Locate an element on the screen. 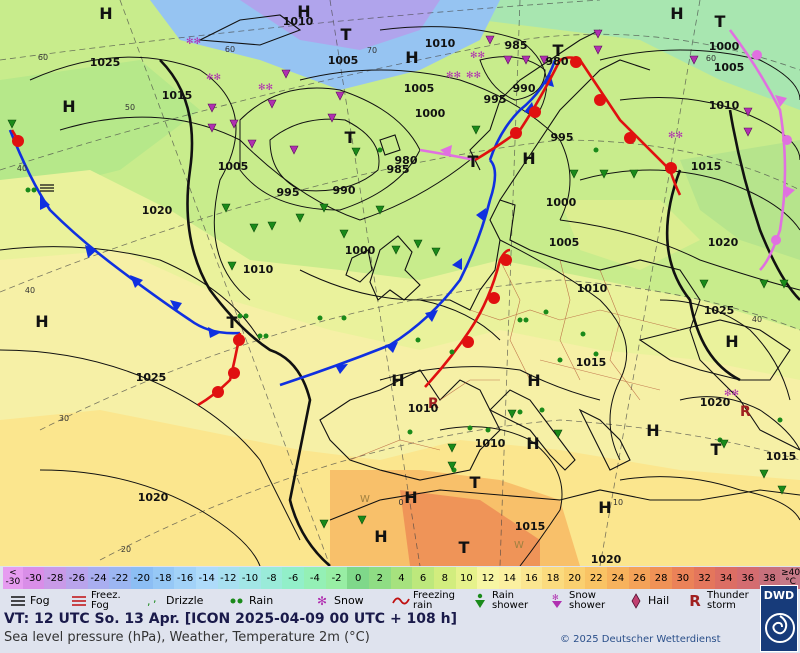 The image size is (800, 653). scale-cell: -4 is located at coordinates (315, 578).